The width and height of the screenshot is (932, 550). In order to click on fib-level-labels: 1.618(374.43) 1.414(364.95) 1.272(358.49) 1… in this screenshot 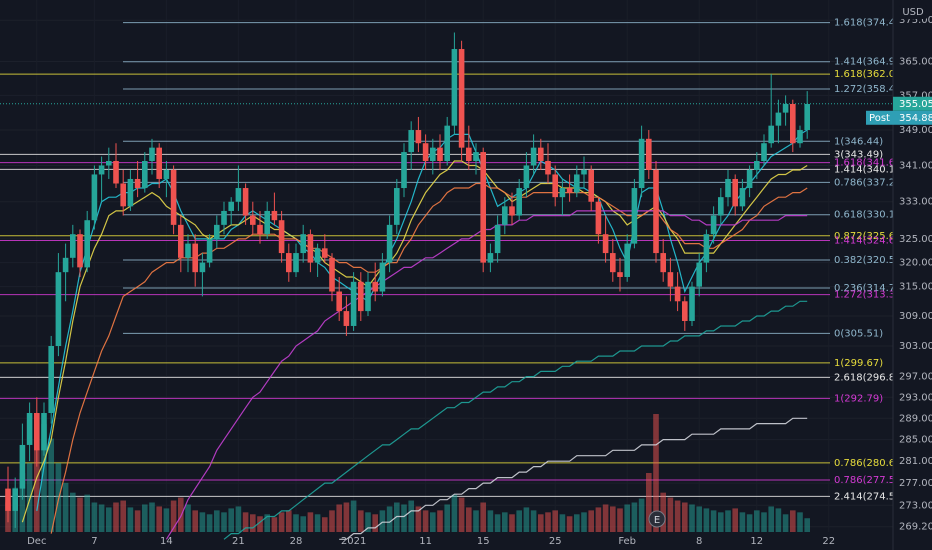, I will do `click(870, 260)`.